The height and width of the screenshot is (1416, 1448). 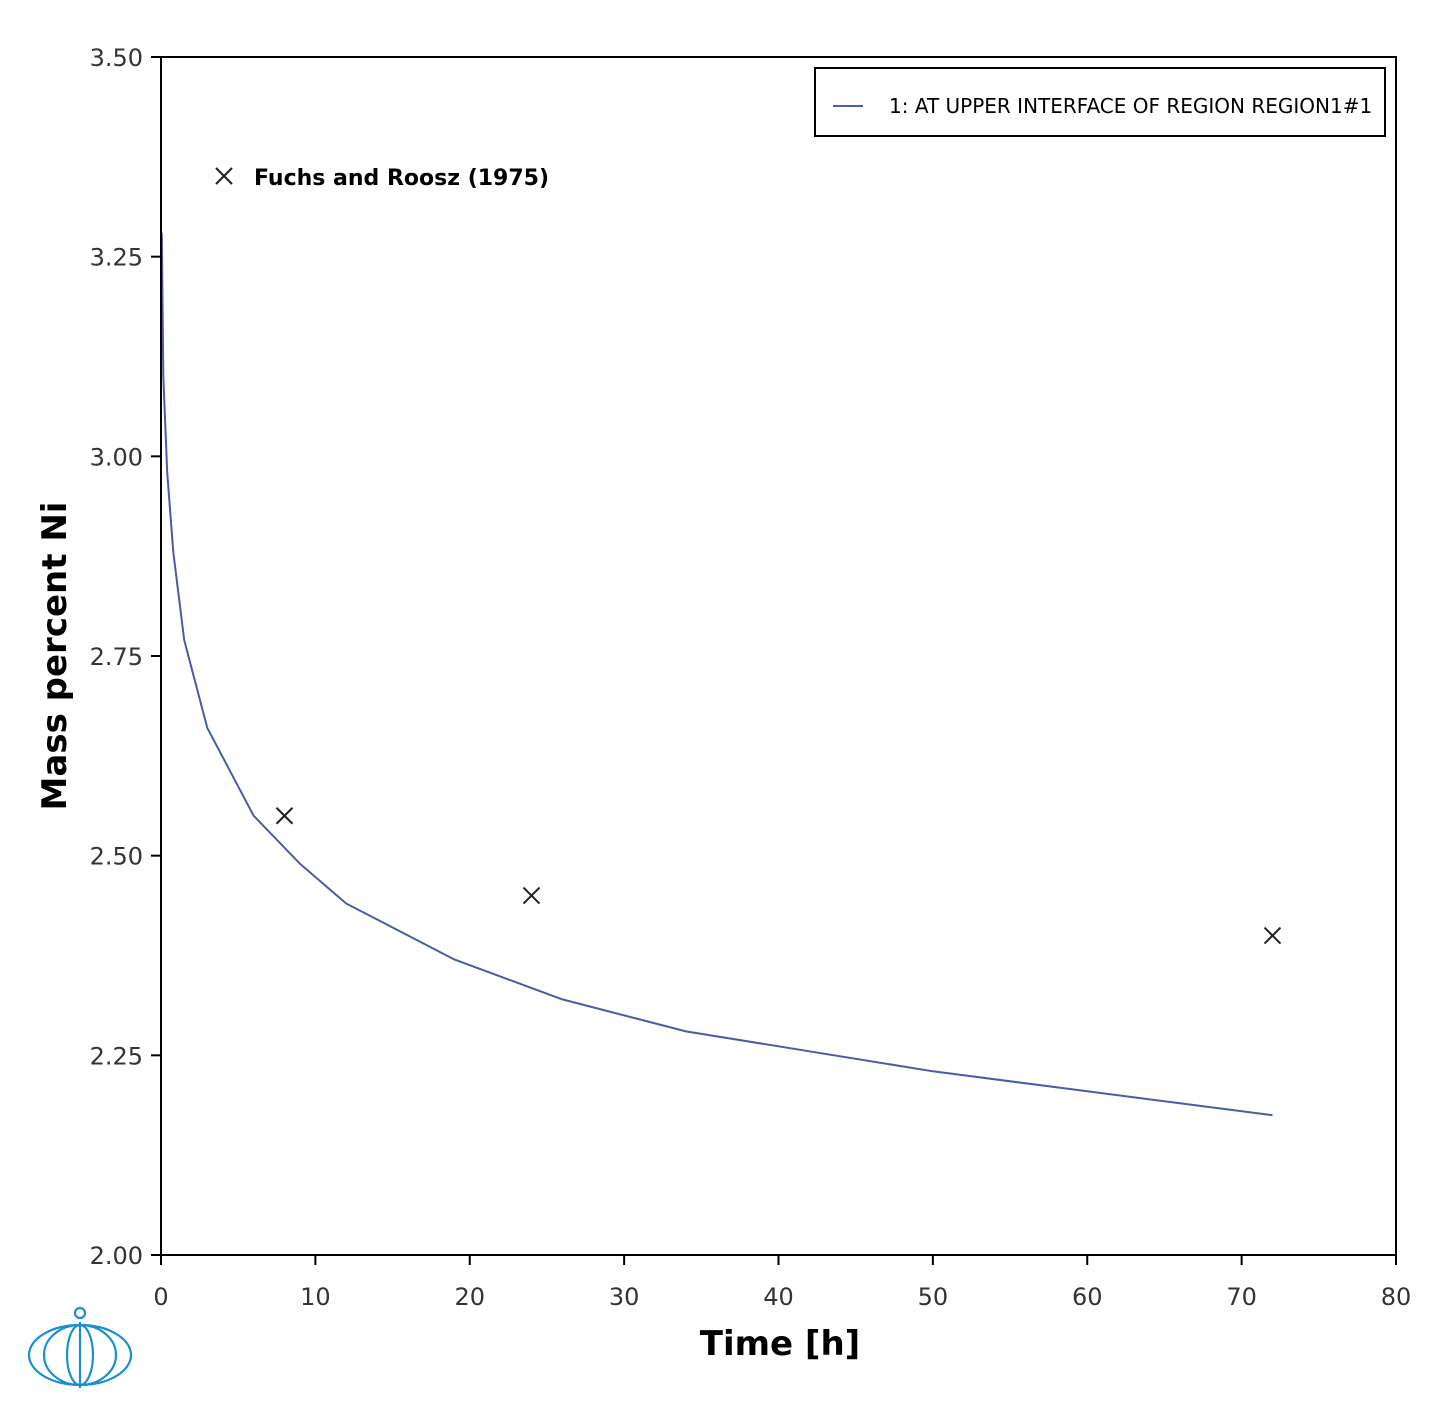 I want to click on x-tick-label: 40, so click(x=778, y=1297).